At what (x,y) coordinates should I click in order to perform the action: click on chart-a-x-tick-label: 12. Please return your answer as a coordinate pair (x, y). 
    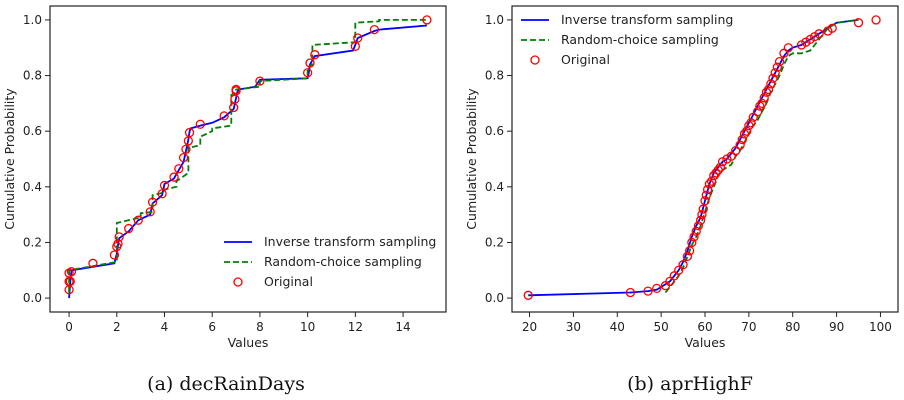
    Looking at the image, I should click on (355, 327).